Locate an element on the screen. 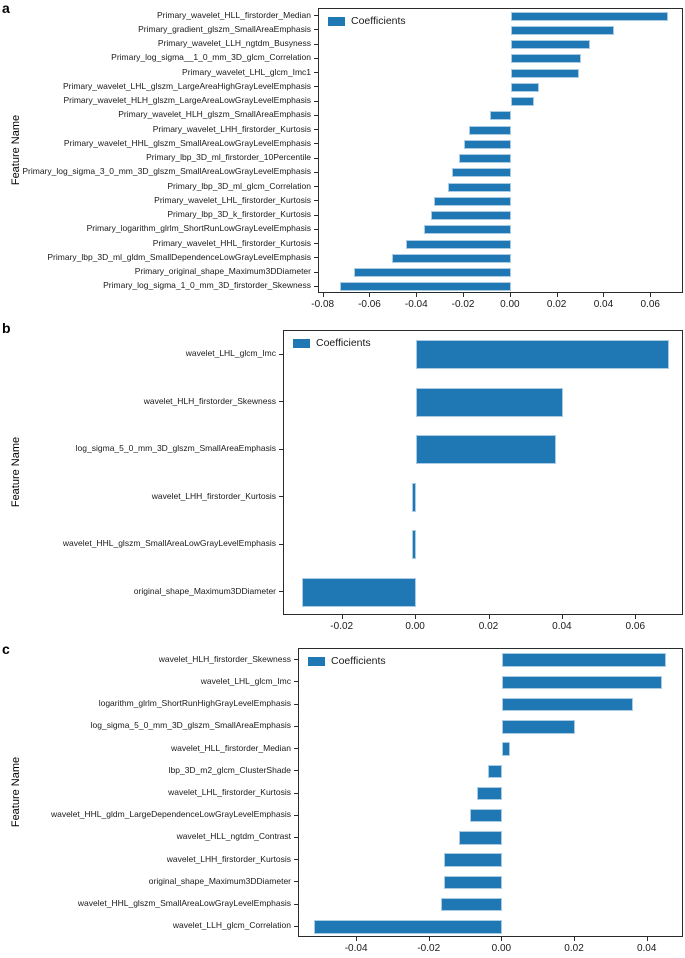  category-label: Primary_wavelet_HLL_firstorder_Median is located at coordinates (233, 14).